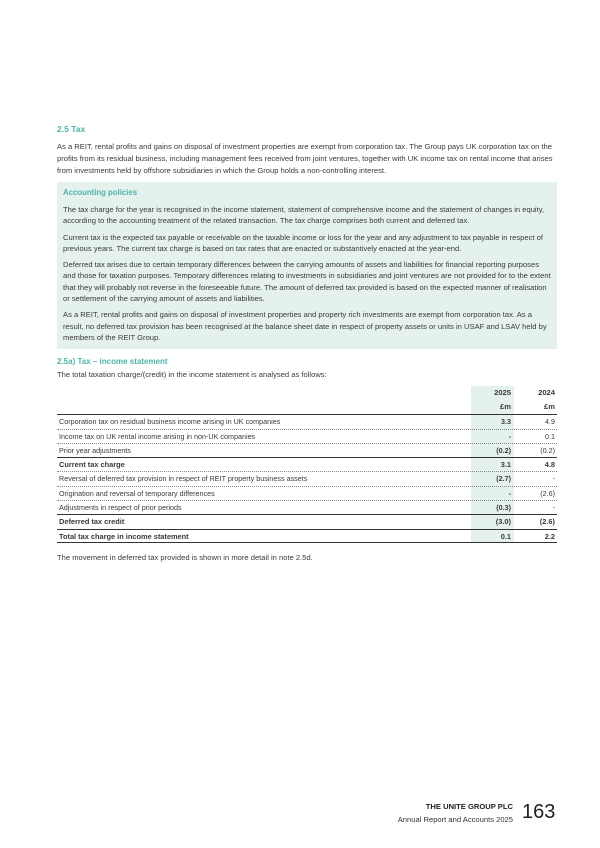  I want to click on cell-v2025: (0.3), so click(503, 508).